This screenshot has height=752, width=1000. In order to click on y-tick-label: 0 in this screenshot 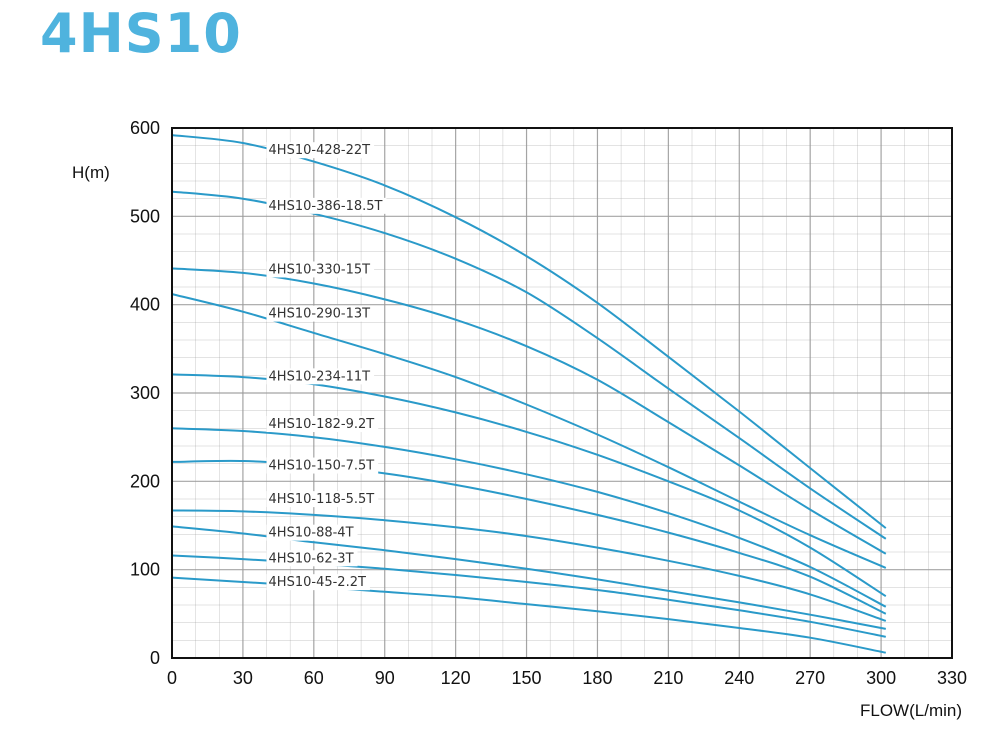, I will do `click(155, 658)`.